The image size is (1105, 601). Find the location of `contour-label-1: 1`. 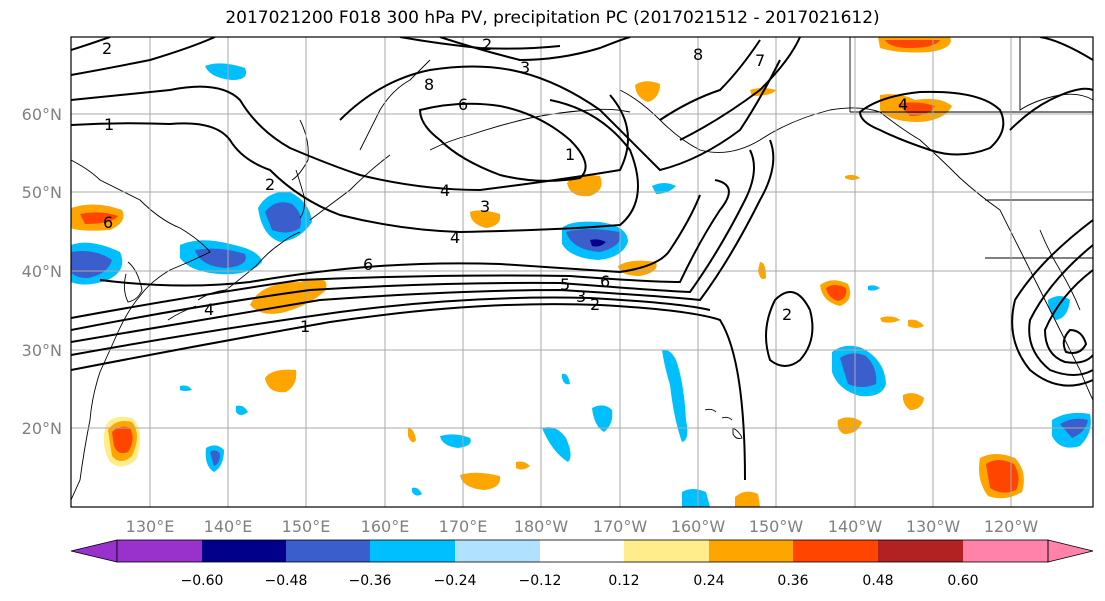

contour-label-1: 1 is located at coordinates (109, 124).